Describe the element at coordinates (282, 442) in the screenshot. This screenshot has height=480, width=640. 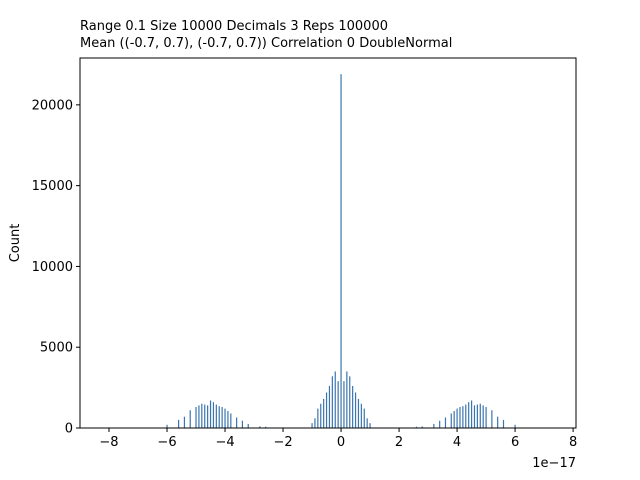
I see `x-tick-label: −2` at that location.